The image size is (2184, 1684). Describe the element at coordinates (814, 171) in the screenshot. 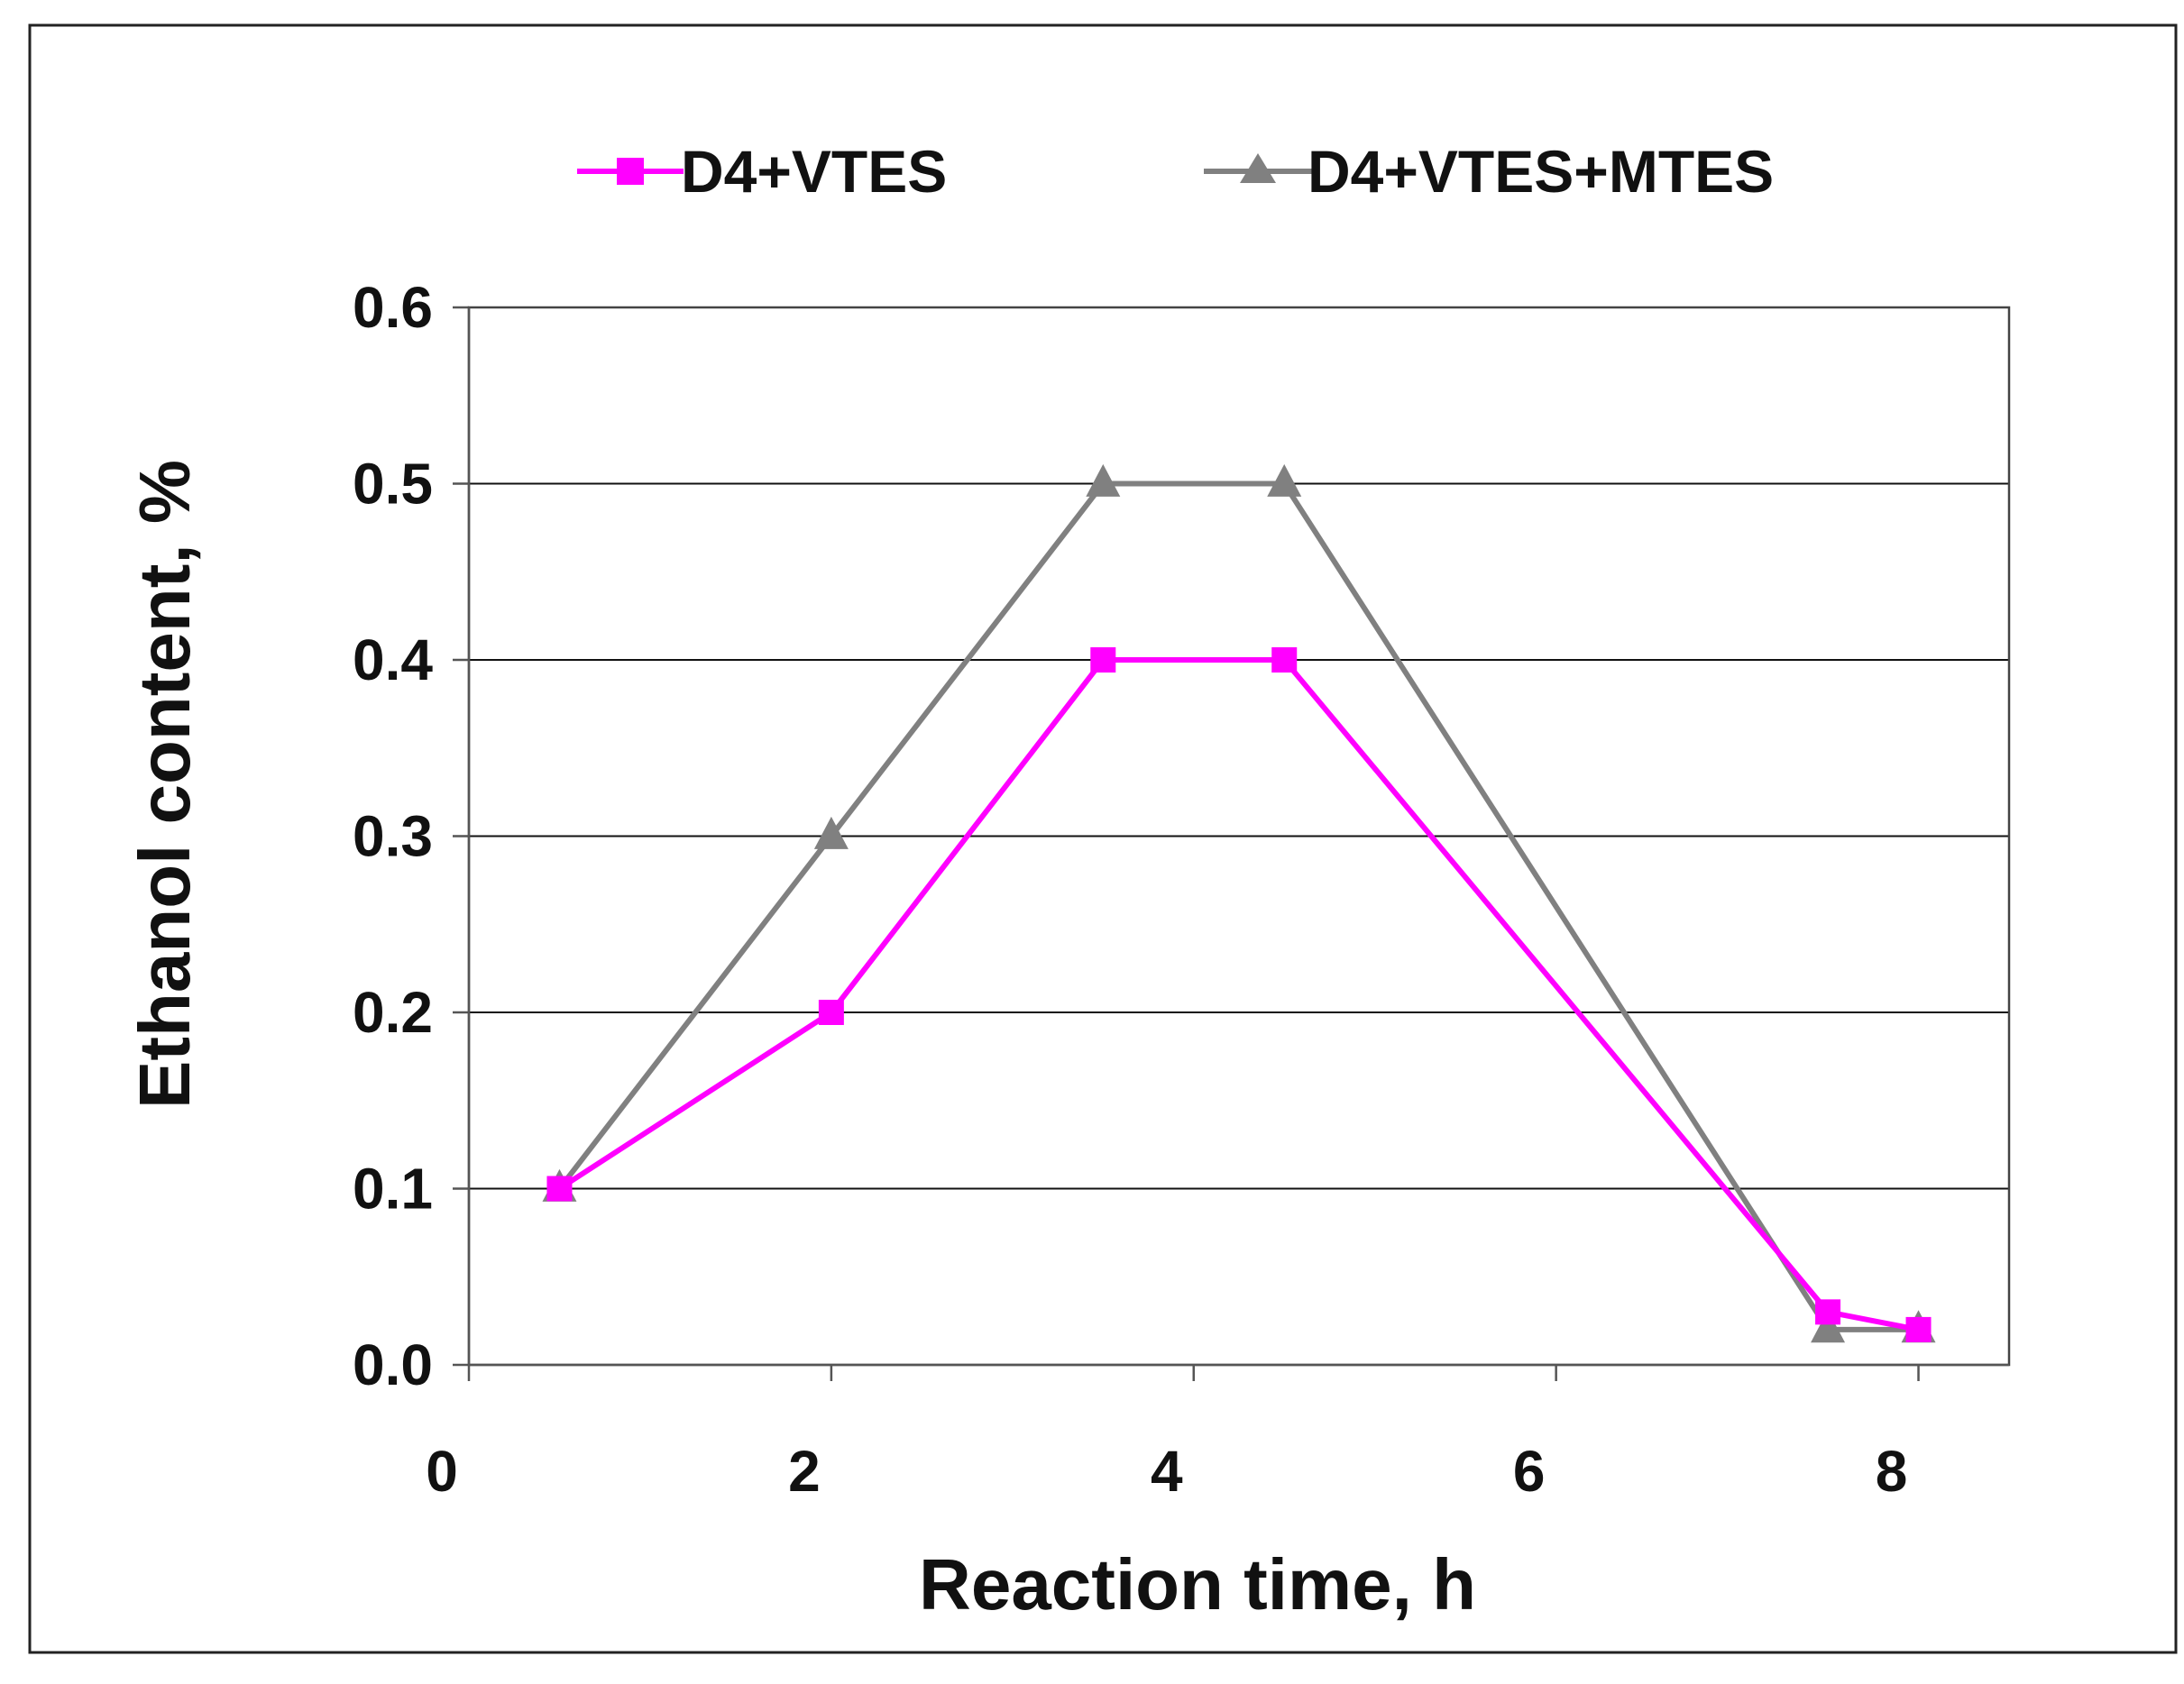

I see `legend-label-d4-vtes: D4+VTES` at that location.